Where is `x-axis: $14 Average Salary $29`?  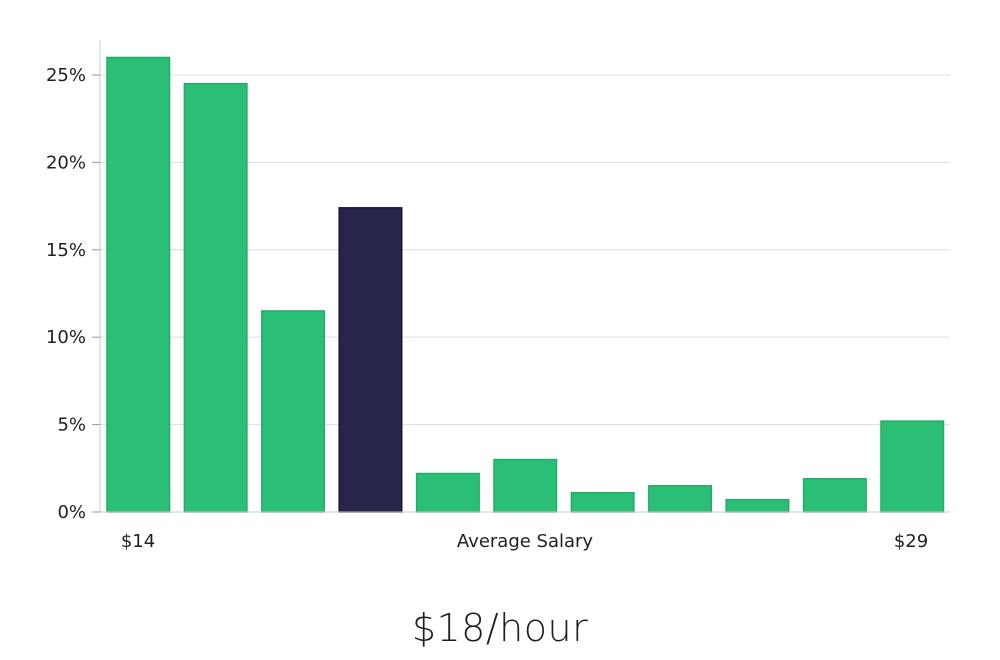 x-axis: $14 Average Salary $29 is located at coordinates (525, 531).